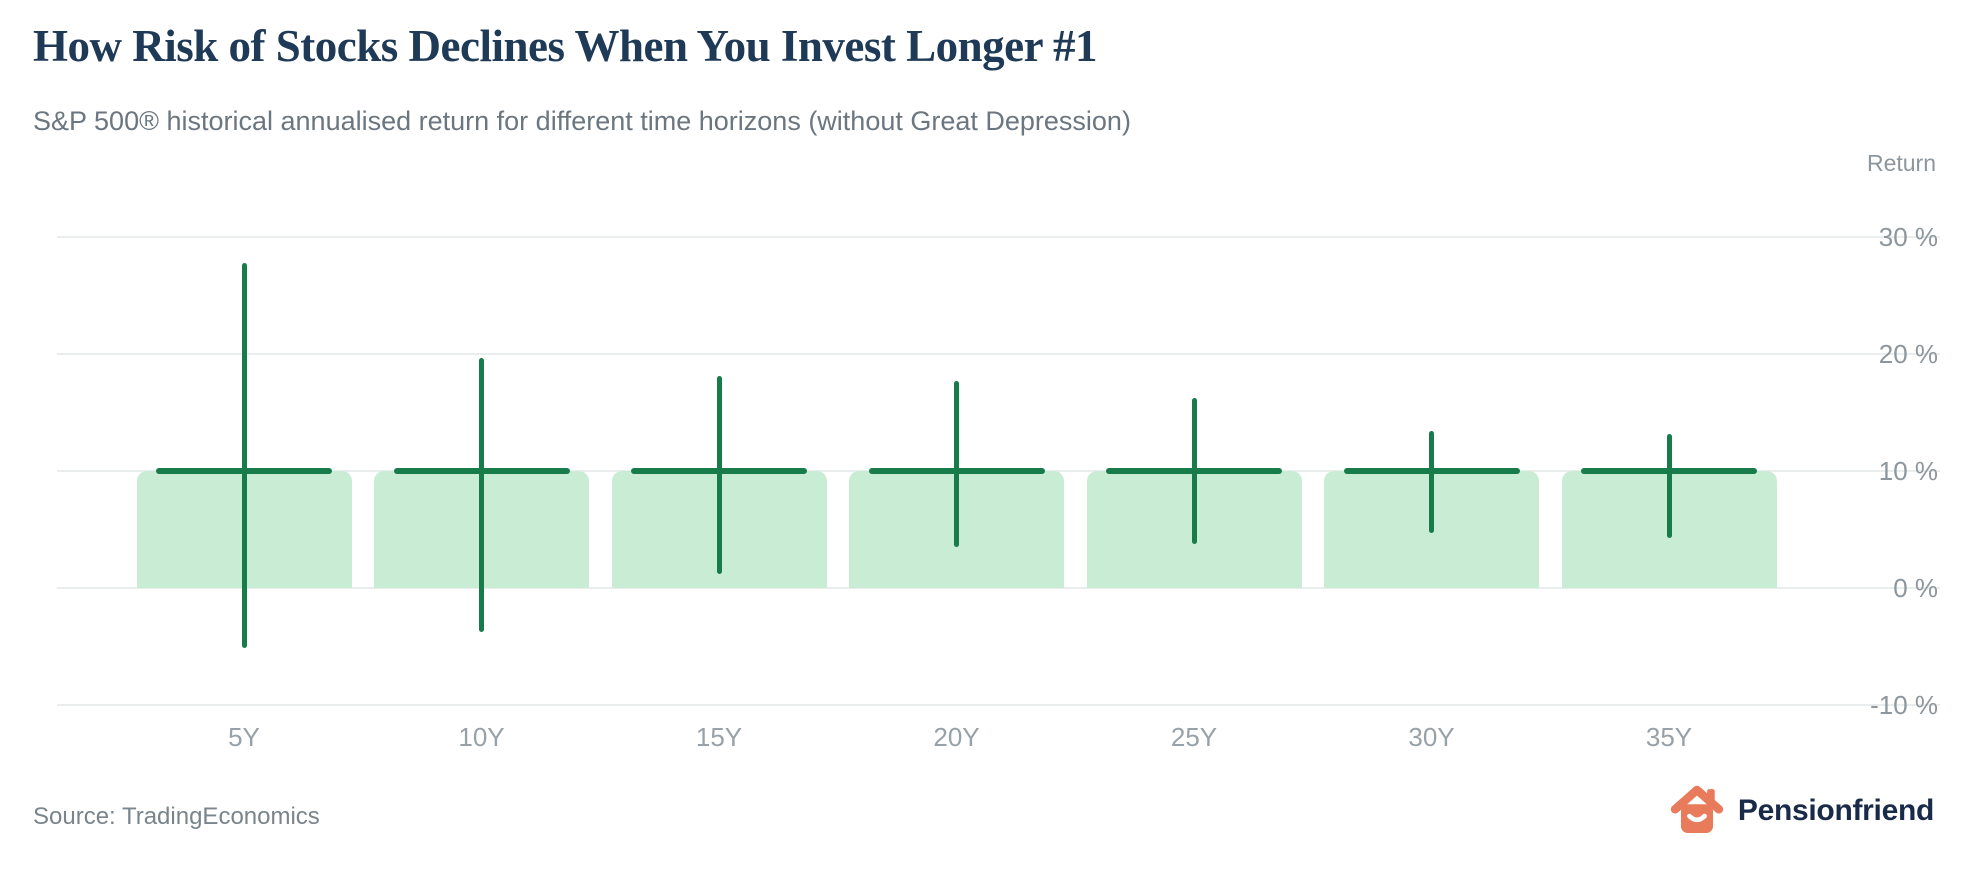 Image resolution: width=1976 pixels, height=870 pixels. I want to click on source-credit: Source: TradingEconomics, so click(176, 816).